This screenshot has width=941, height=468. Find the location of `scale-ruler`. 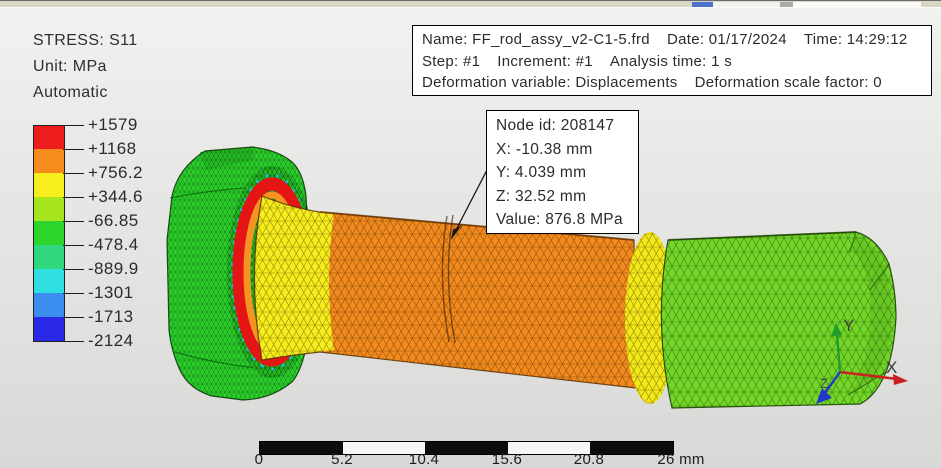

scale-ruler is located at coordinates (466, 448).